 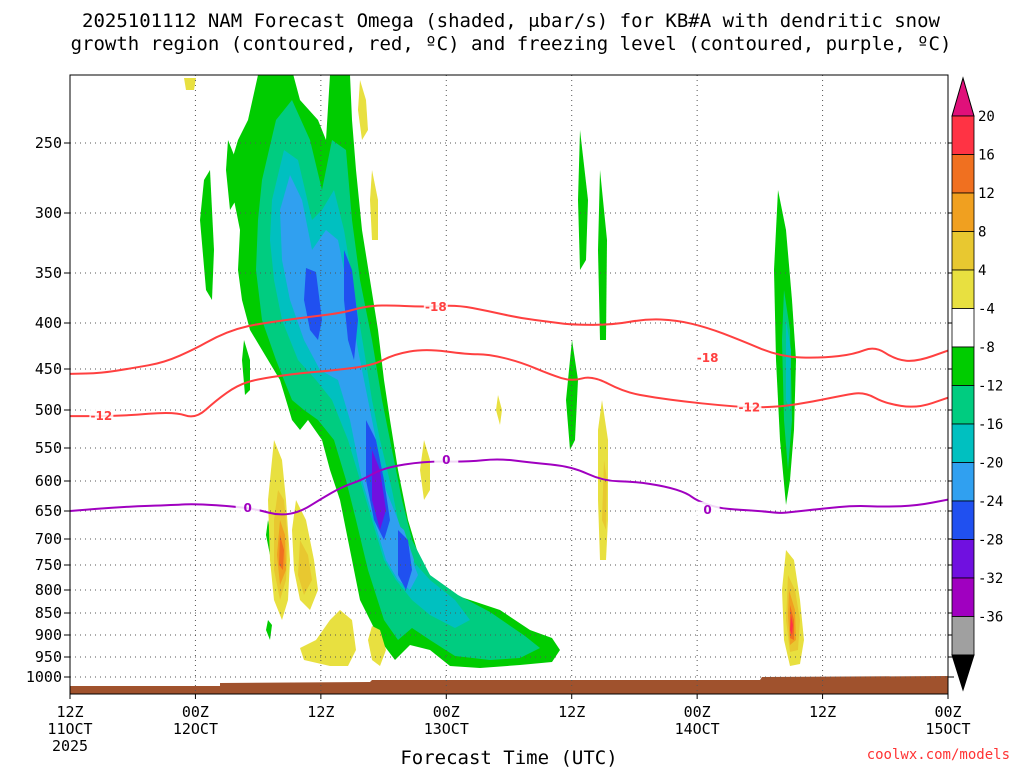 What do you see at coordinates (48, 635) in the screenshot?
I see `y-tick-label-900: 900` at bounding box center [48, 635].